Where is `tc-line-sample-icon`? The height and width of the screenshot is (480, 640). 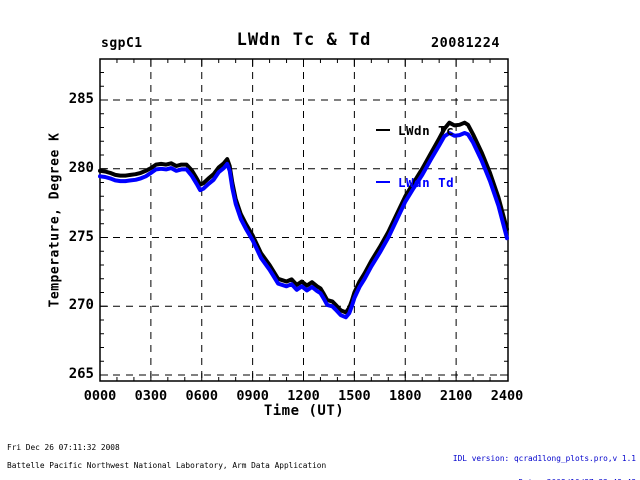 tc-line-sample-icon is located at coordinates (383, 130).